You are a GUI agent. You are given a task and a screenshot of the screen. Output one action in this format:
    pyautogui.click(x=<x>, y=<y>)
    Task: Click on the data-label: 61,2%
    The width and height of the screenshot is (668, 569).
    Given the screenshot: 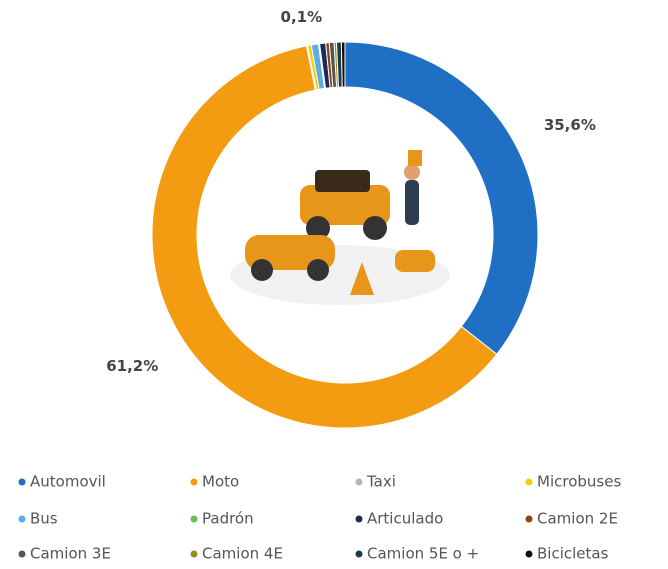 What is the action you would take?
    pyautogui.click(x=132, y=366)
    